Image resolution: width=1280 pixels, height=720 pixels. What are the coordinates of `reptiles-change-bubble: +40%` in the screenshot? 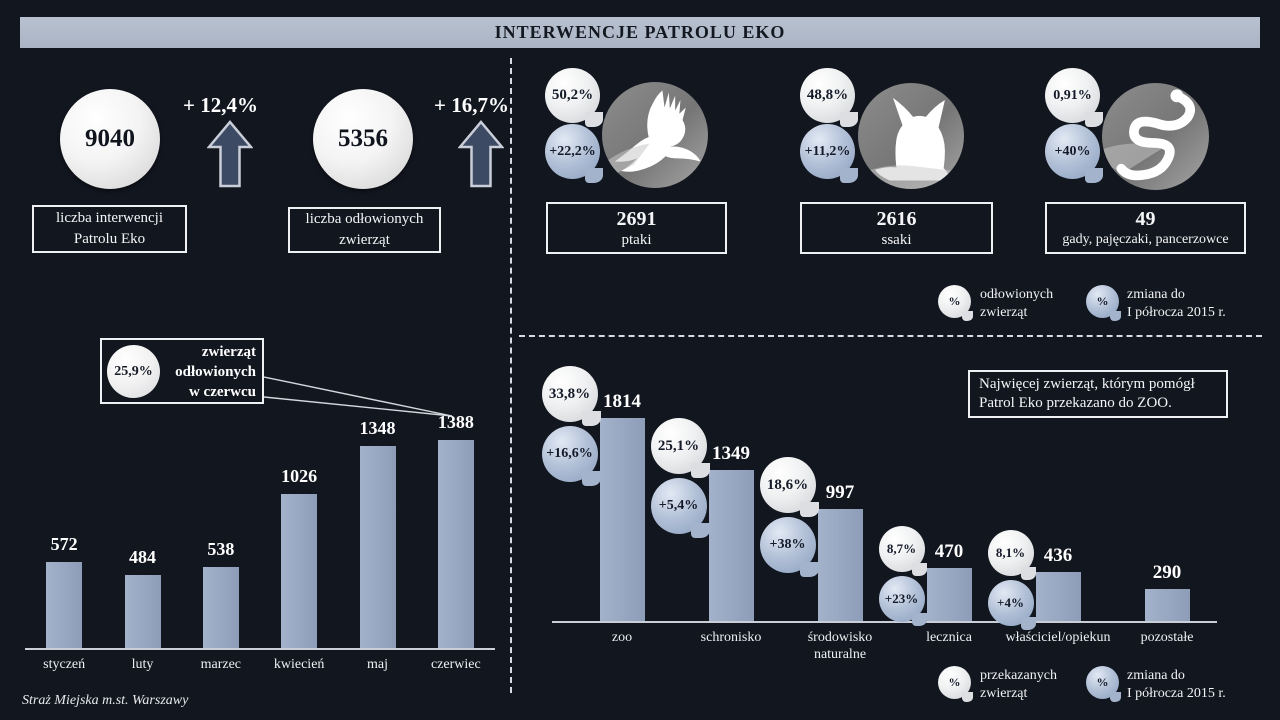 It's located at (1074, 154).